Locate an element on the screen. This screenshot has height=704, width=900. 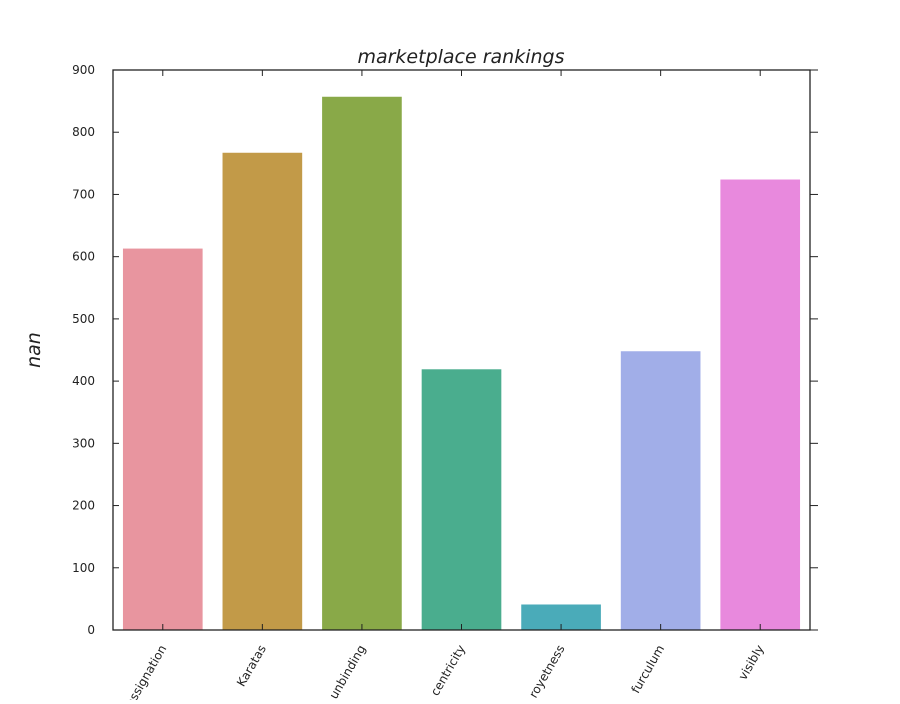
y-tick-label: 100 is located at coordinates (83, 568).